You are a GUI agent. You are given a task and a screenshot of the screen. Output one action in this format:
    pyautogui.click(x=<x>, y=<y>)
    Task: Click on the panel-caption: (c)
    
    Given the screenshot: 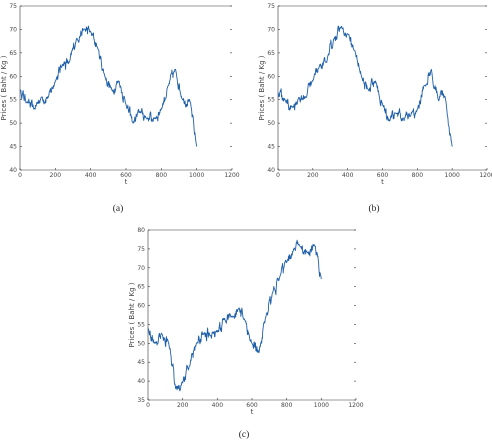 What is the action you would take?
    pyautogui.click(x=244, y=434)
    